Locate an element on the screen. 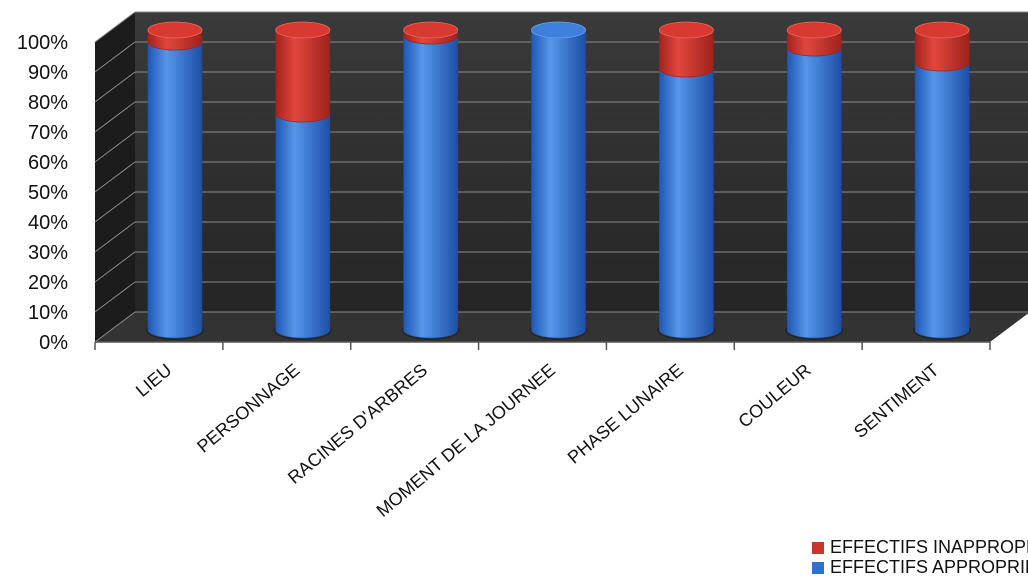 The width and height of the screenshot is (1028, 582). x-tick-label: RACINES D'ARBRES is located at coordinates (357, 424).